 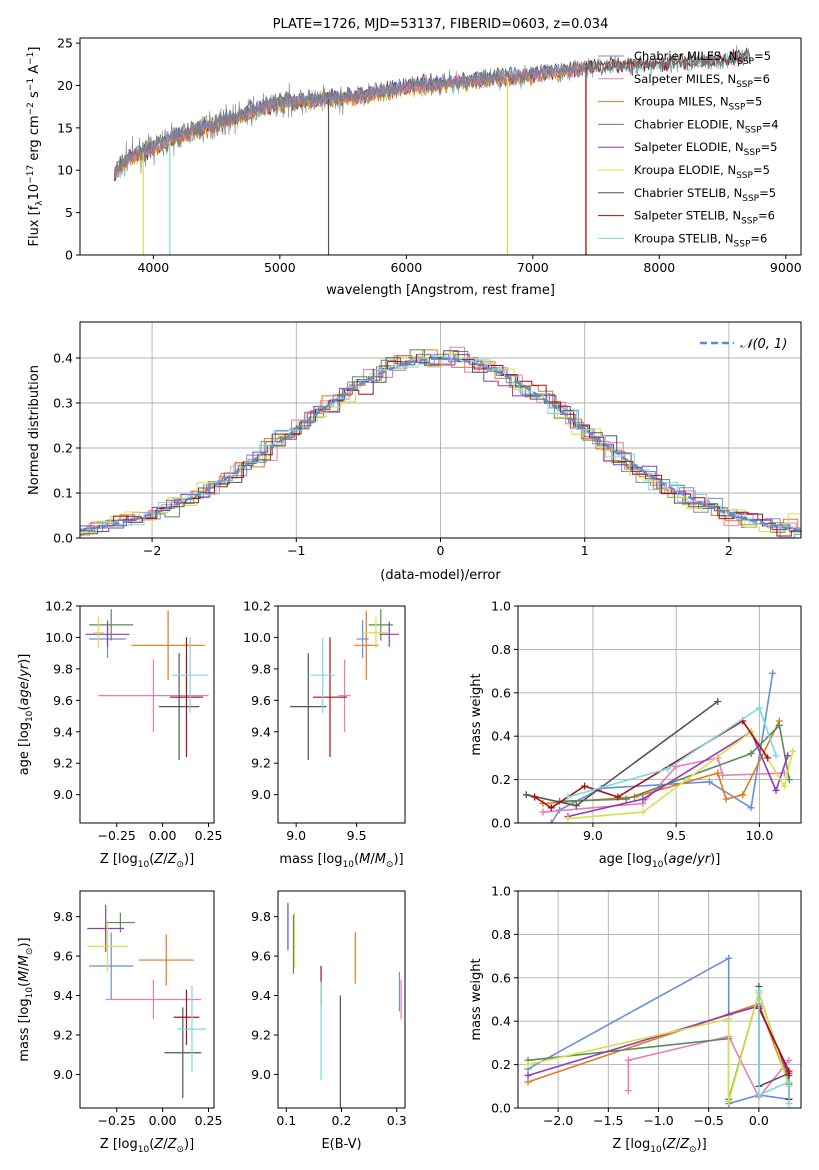 I want to click on age-vs-mass: 9.0 9.5 9.0 9.2 9.4 9.6 9.8 10.0 10.2, so click(x=324, y=721).